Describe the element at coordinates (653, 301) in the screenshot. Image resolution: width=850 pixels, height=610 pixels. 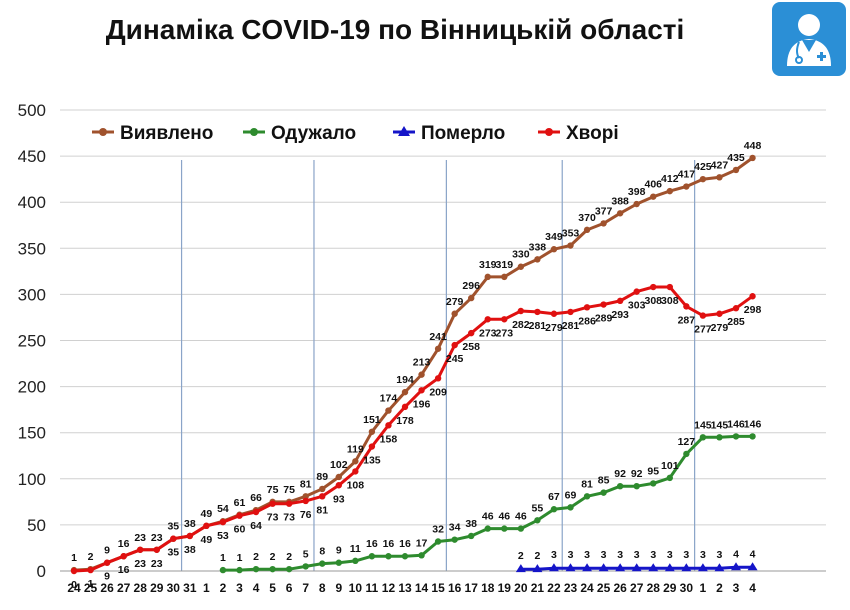
I see `data-label: 308` at that location.